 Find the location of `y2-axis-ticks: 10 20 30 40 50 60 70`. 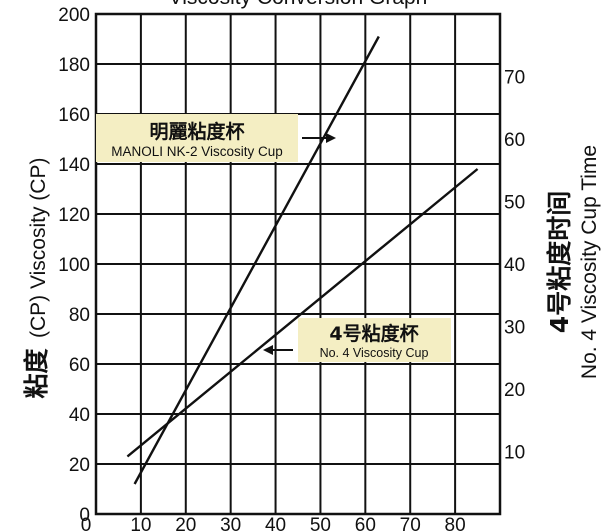

y2-axis-ticks: 10 20 30 40 50 60 70 is located at coordinates (514, 266).